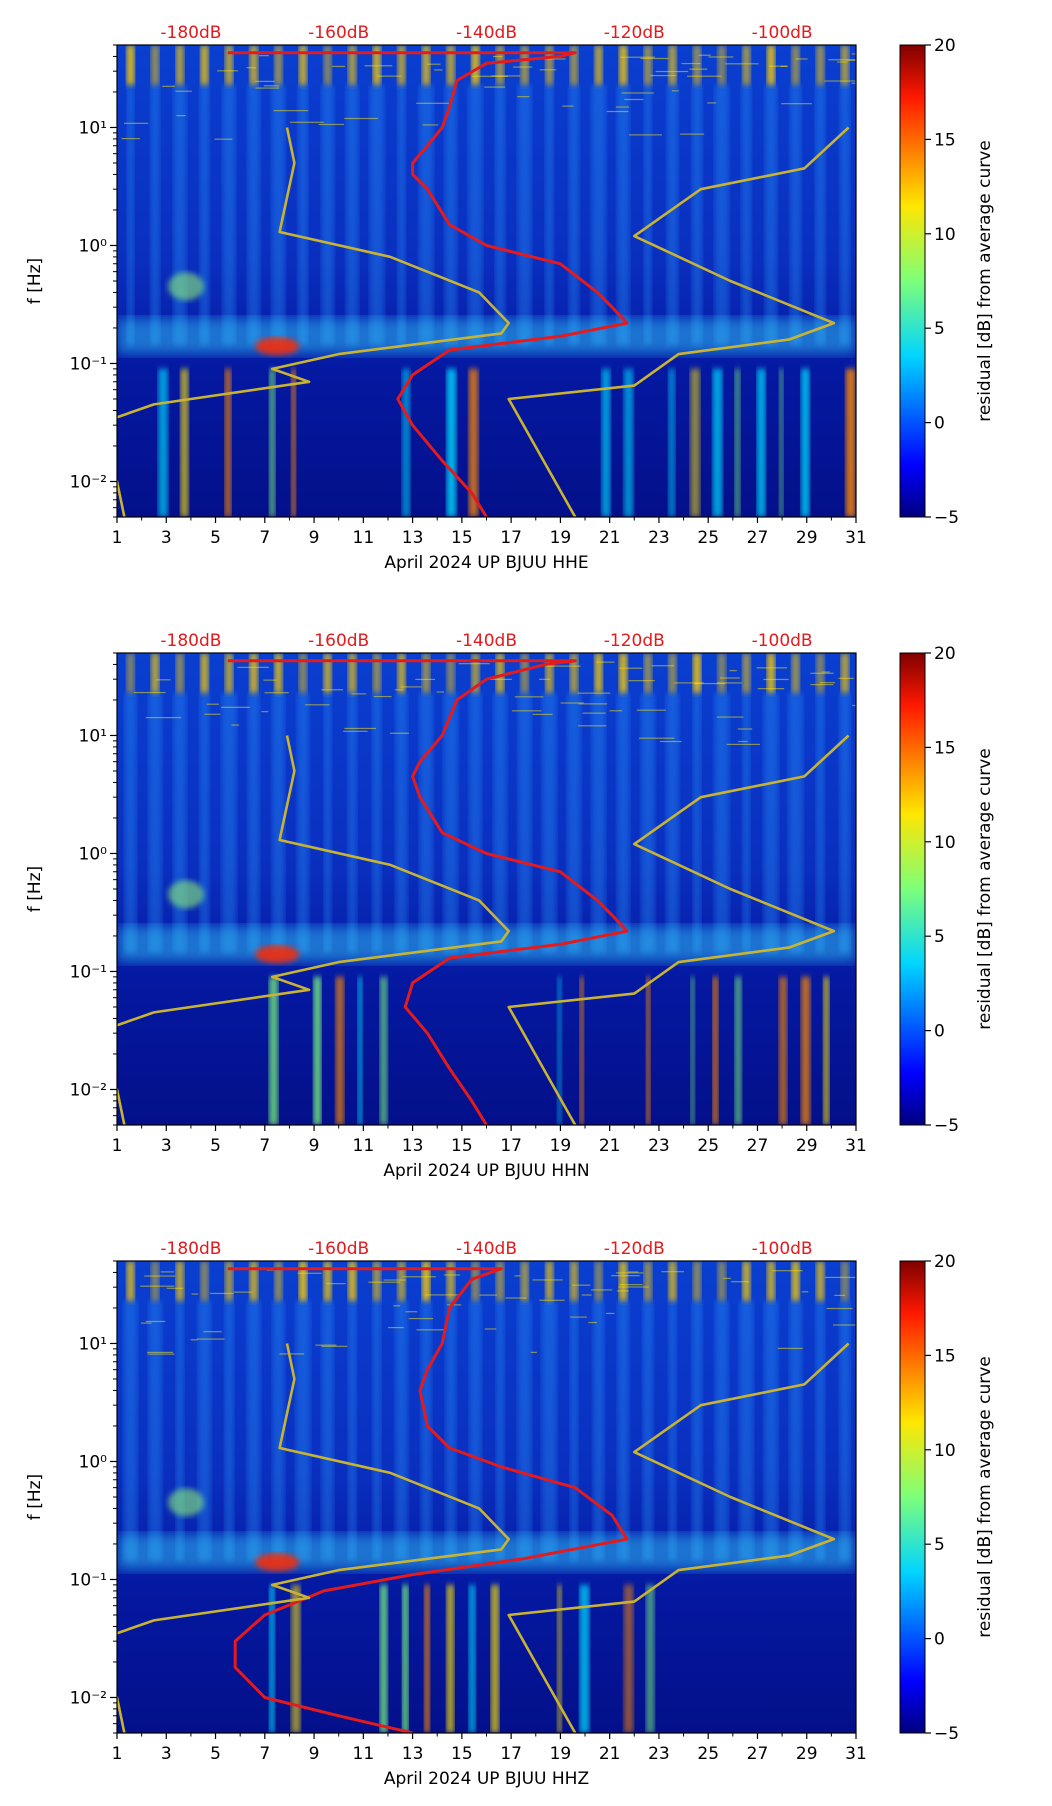 Image resolution: width=1052 pixels, height=1806 pixels. I want to click on y-axis-label: f [Hz], so click(35, 281).